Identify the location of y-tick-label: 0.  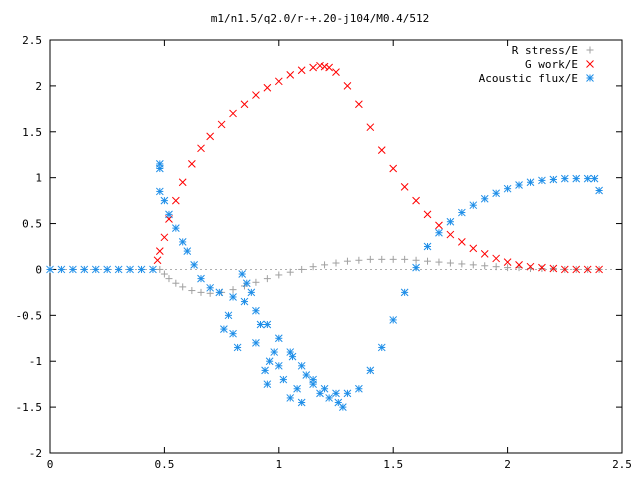
(38, 269).